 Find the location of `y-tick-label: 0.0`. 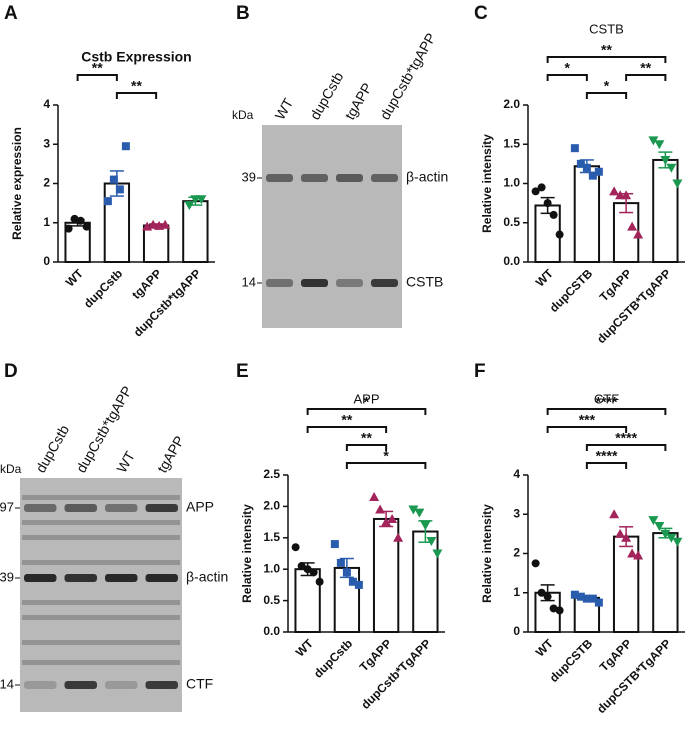

y-tick-label: 0.0 is located at coordinates (271, 631).